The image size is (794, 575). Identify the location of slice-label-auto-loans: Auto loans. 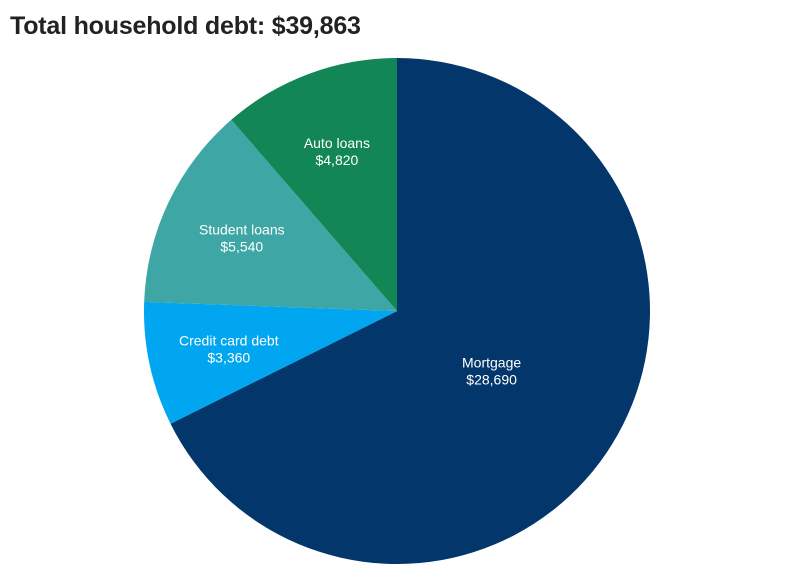
(337, 143).